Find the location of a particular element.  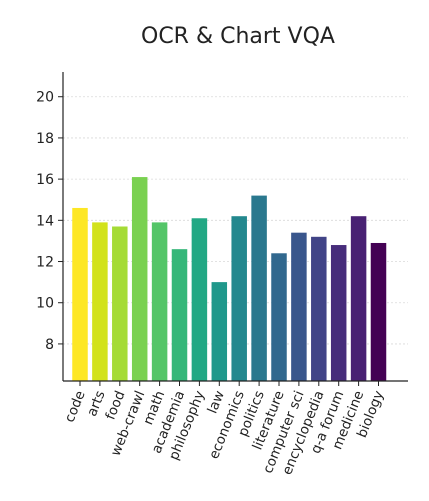

x-tick-label: code is located at coordinates (75, 407).